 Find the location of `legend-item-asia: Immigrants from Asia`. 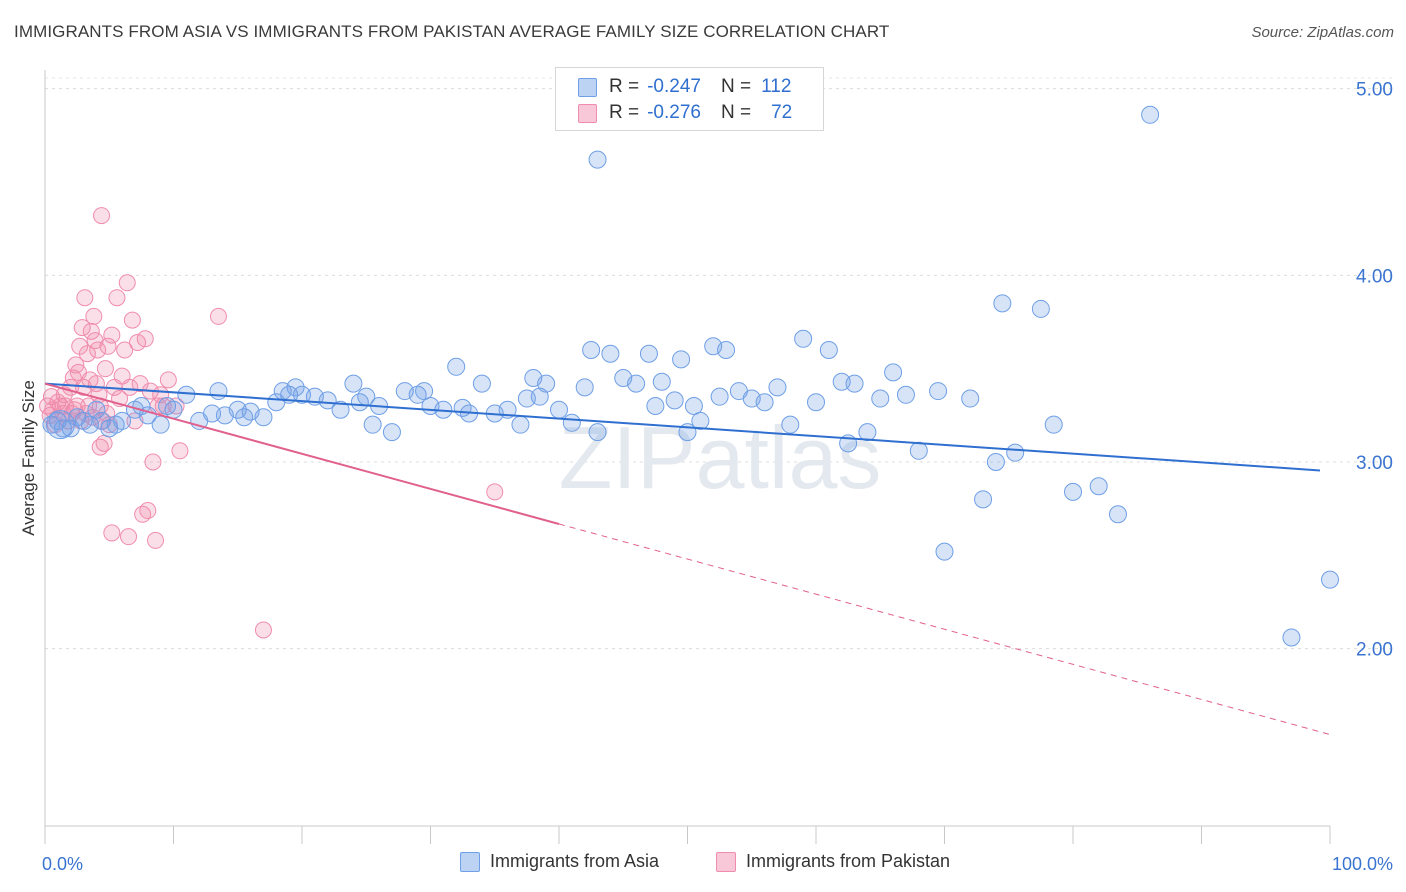

legend-item-asia: Immigrants from Asia is located at coordinates (559, 861).